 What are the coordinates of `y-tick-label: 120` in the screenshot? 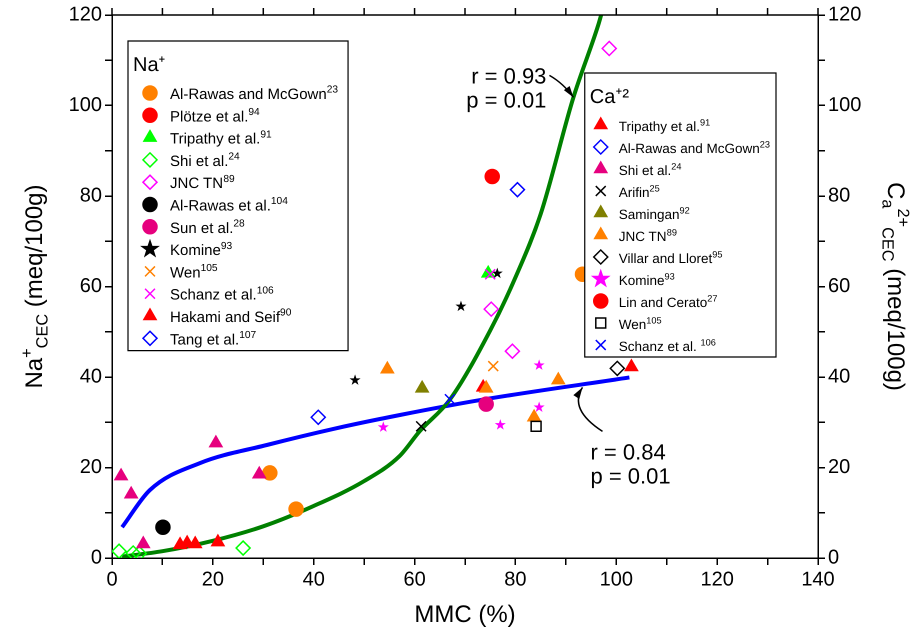 It's located at (85, 15).